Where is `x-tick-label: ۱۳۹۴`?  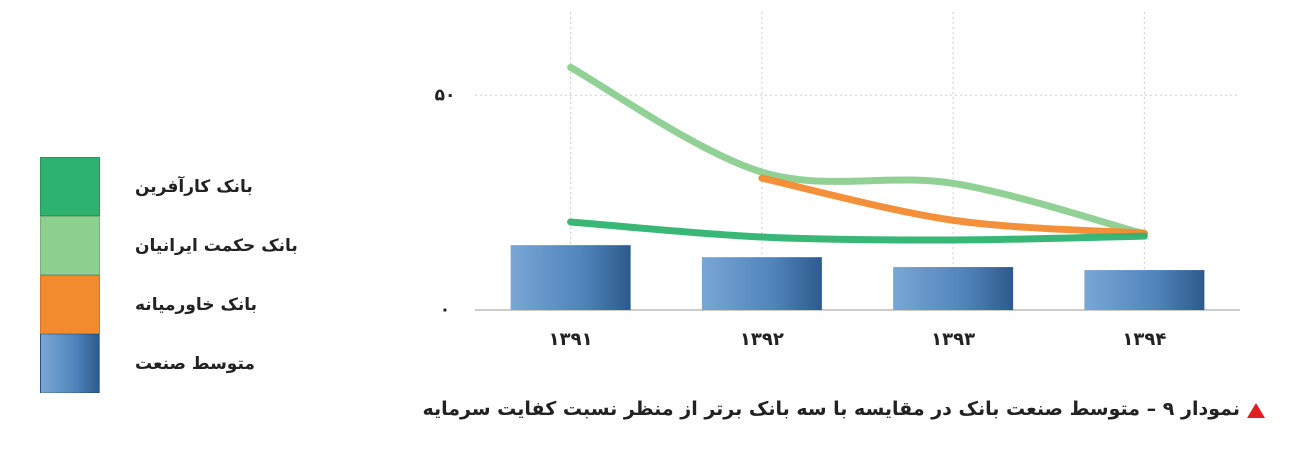
x-tick-label: ۱۳۹۴ is located at coordinates (1144, 339).